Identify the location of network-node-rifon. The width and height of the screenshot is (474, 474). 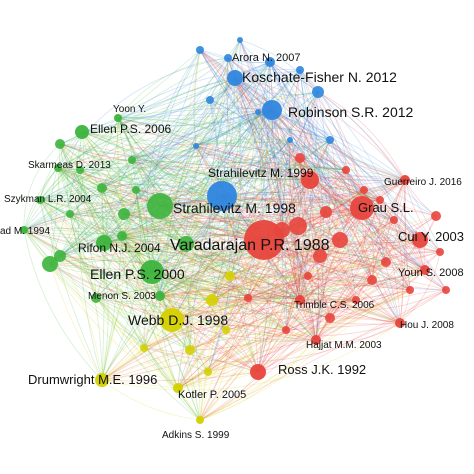
(104, 243).